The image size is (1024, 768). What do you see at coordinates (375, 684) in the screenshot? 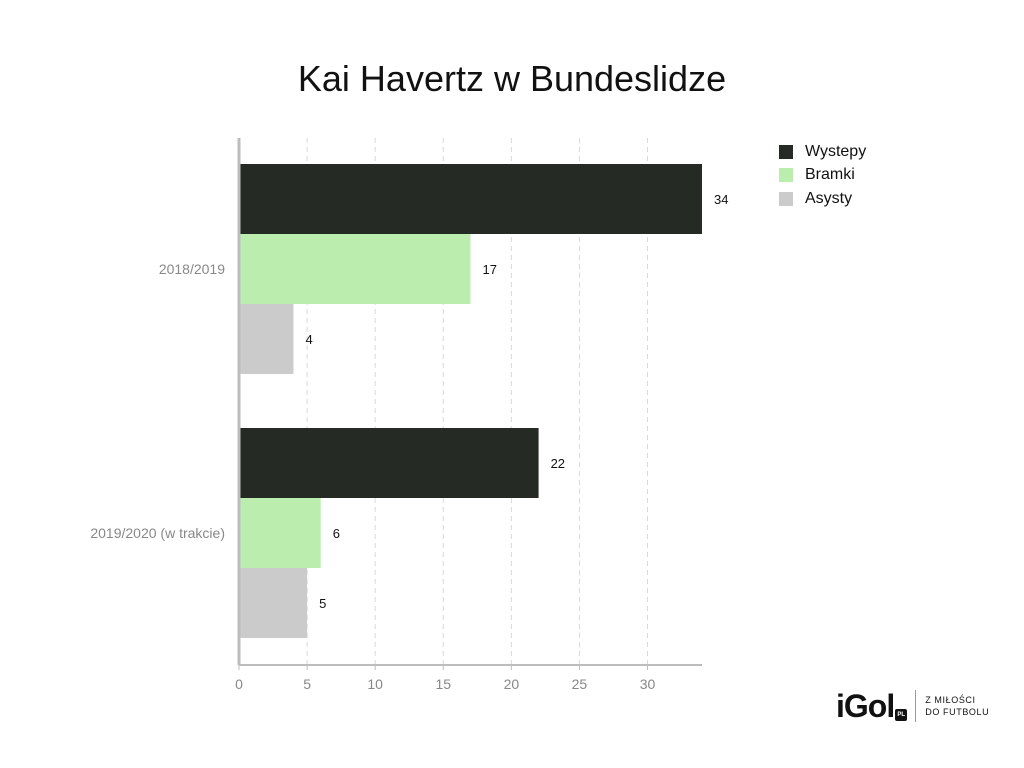
I see `x-tick-label: 10` at bounding box center [375, 684].